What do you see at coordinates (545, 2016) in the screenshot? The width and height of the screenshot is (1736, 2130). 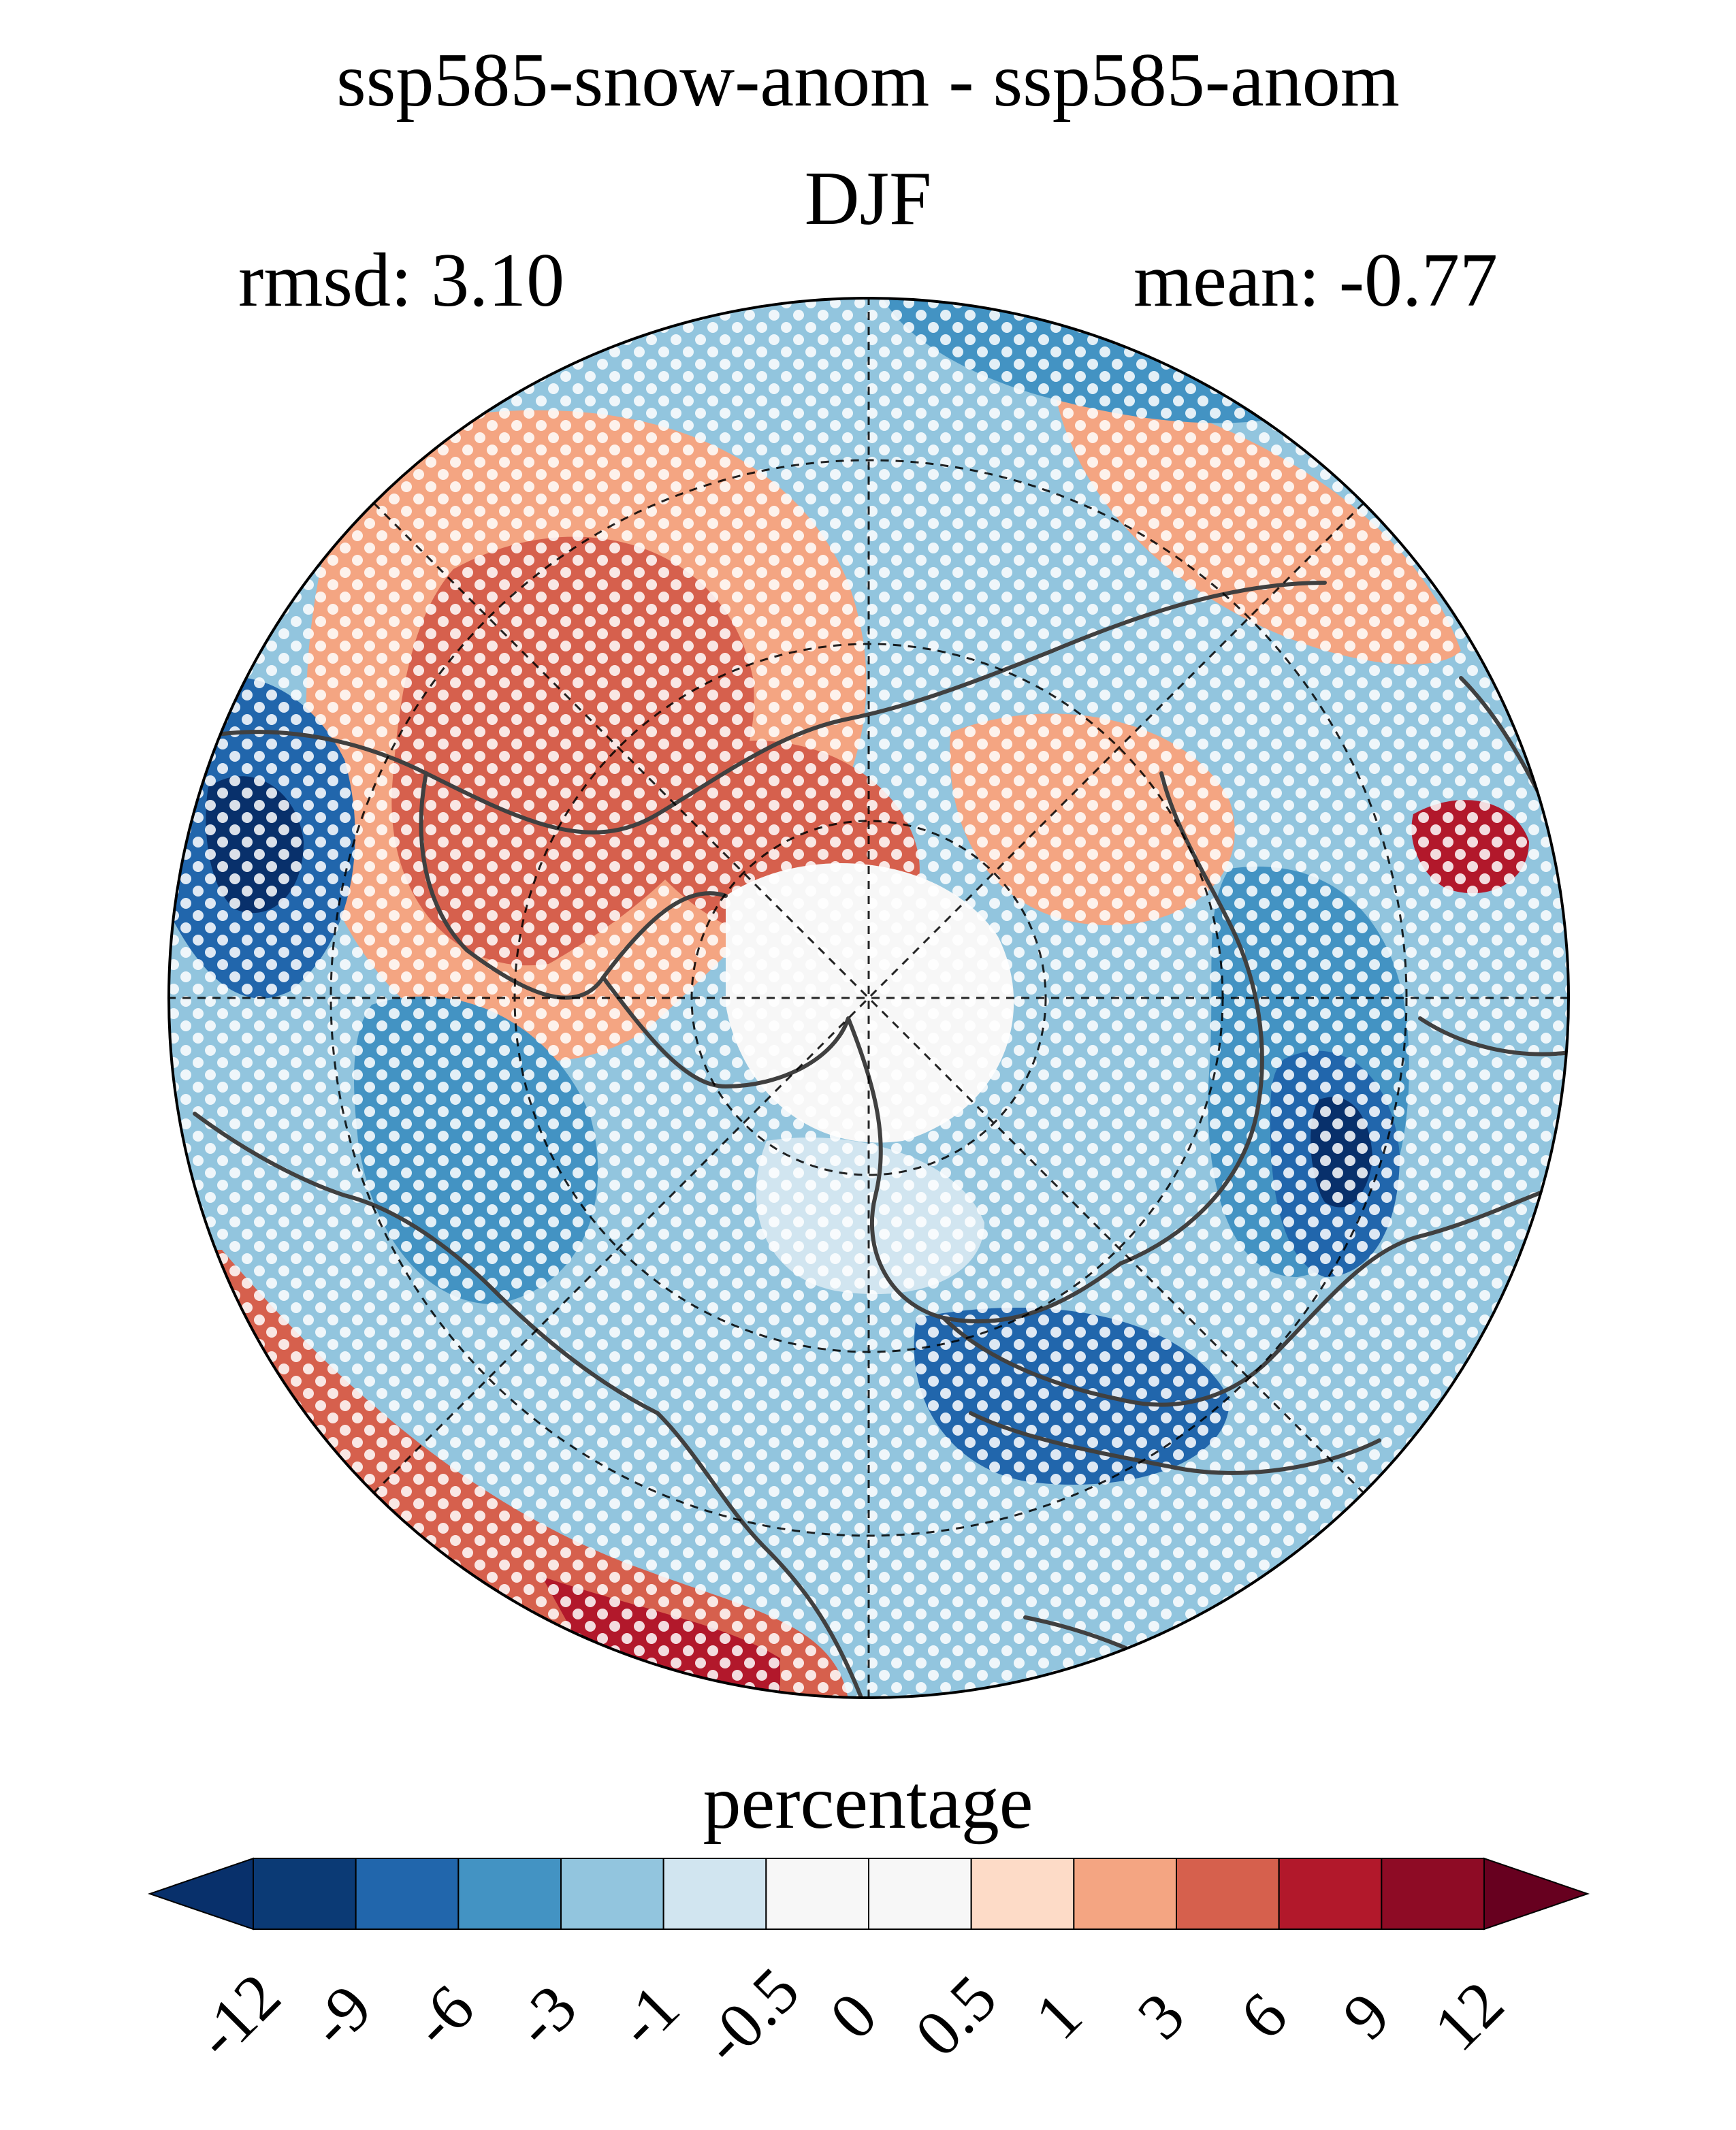 I see `colorbar-tick-label: -3` at bounding box center [545, 2016].